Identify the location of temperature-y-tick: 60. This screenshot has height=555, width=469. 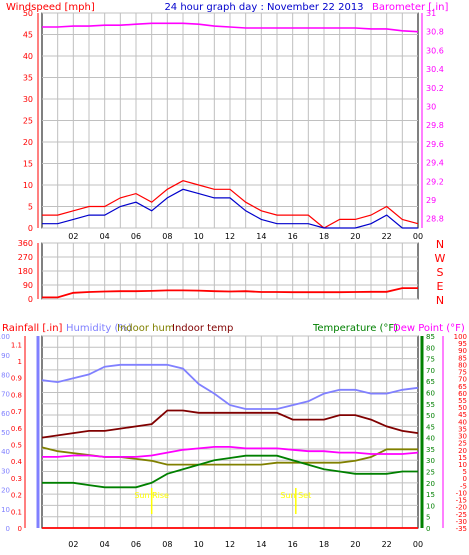
(430, 393).